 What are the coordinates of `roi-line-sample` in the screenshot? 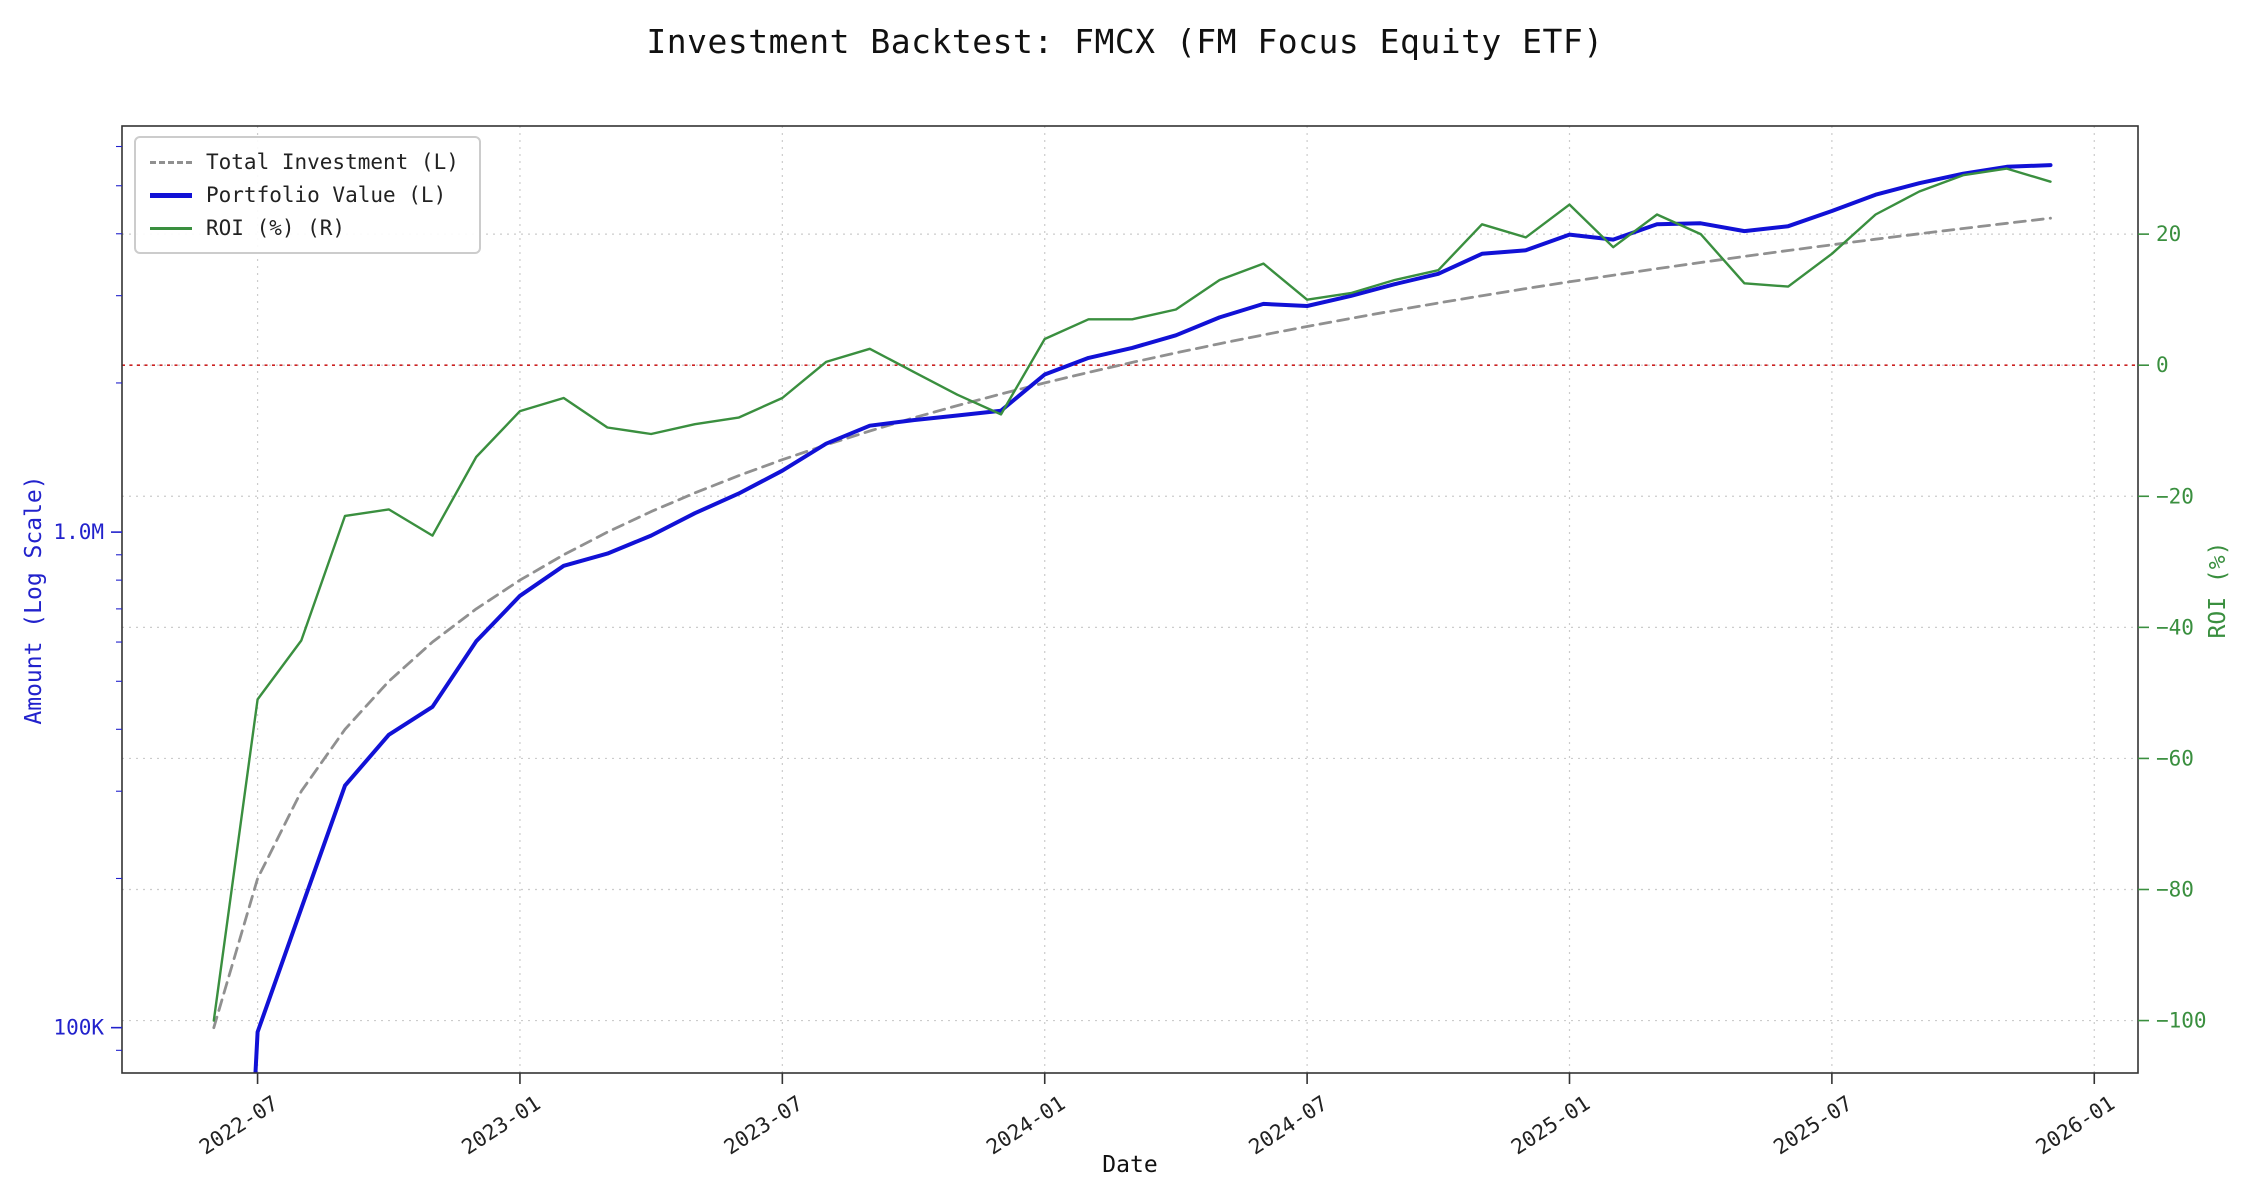 It's located at (171, 228).